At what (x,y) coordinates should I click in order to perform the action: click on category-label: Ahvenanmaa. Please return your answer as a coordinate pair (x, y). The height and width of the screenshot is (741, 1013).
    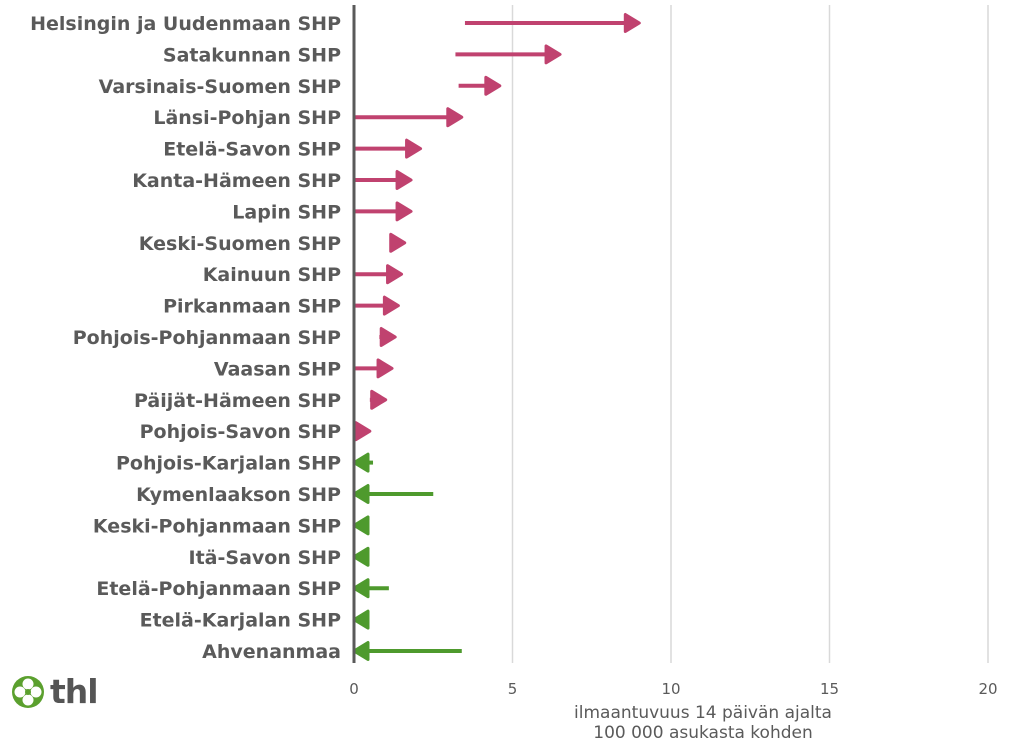
    Looking at the image, I should click on (271, 652).